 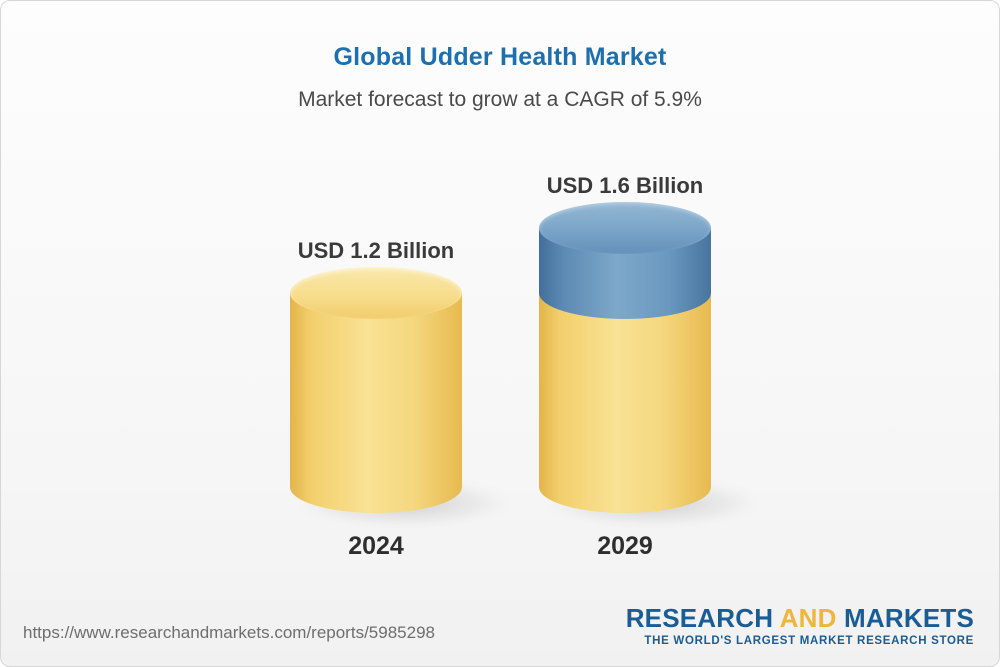 What do you see at coordinates (808, 618) in the screenshot?
I see `logo-word-and: AND` at bounding box center [808, 618].